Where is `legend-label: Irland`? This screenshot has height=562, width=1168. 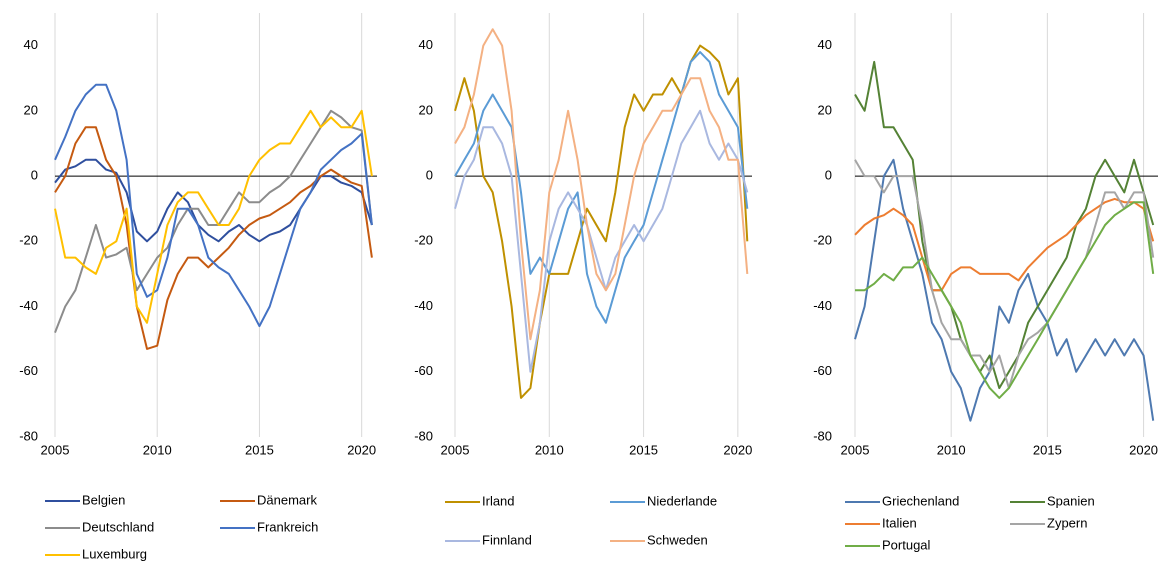
legend-label: Irland is located at coordinates (498, 500).